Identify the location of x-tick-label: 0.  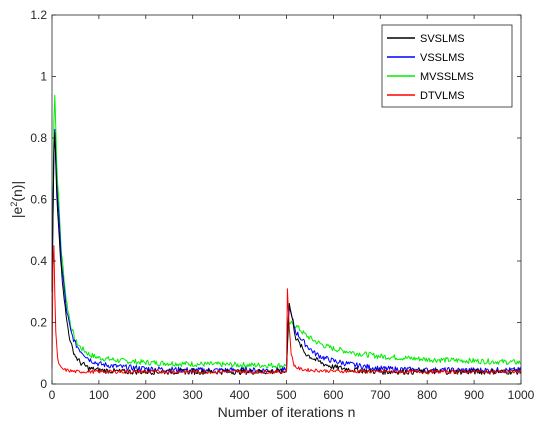
(52, 395).